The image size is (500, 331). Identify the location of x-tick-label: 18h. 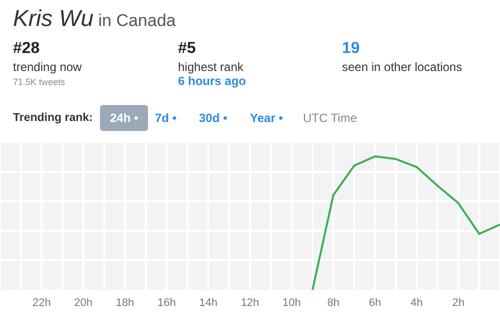
(125, 302).